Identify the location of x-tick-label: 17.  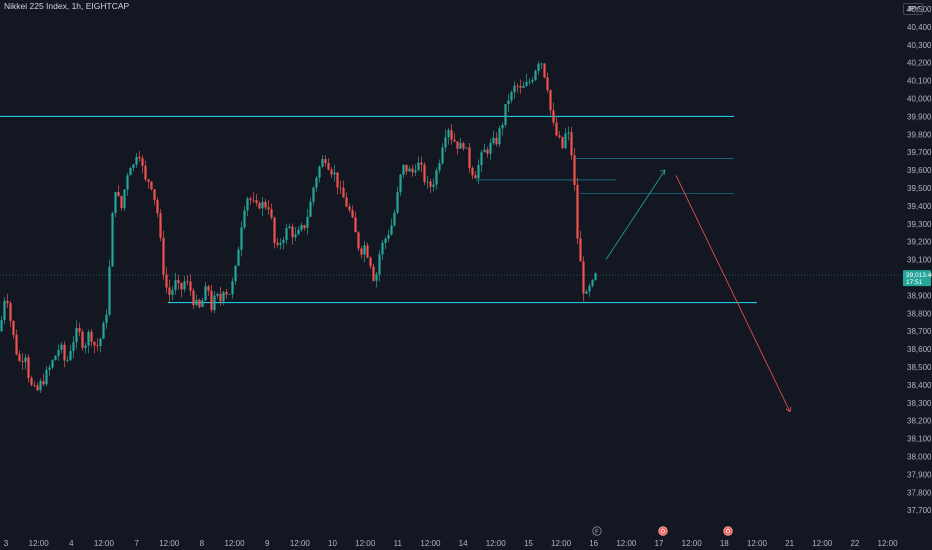
(659, 543).